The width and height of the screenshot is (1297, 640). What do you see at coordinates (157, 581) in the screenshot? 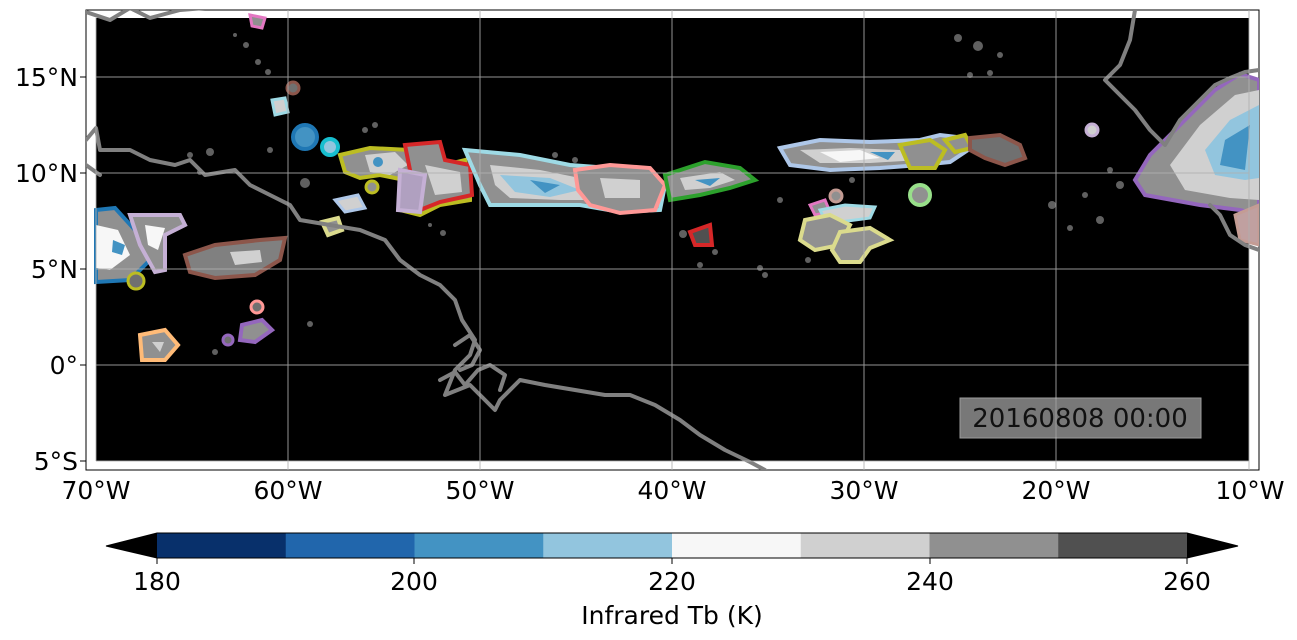
I see `colorbar-tick-label: 180` at bounding box center [157, 581].